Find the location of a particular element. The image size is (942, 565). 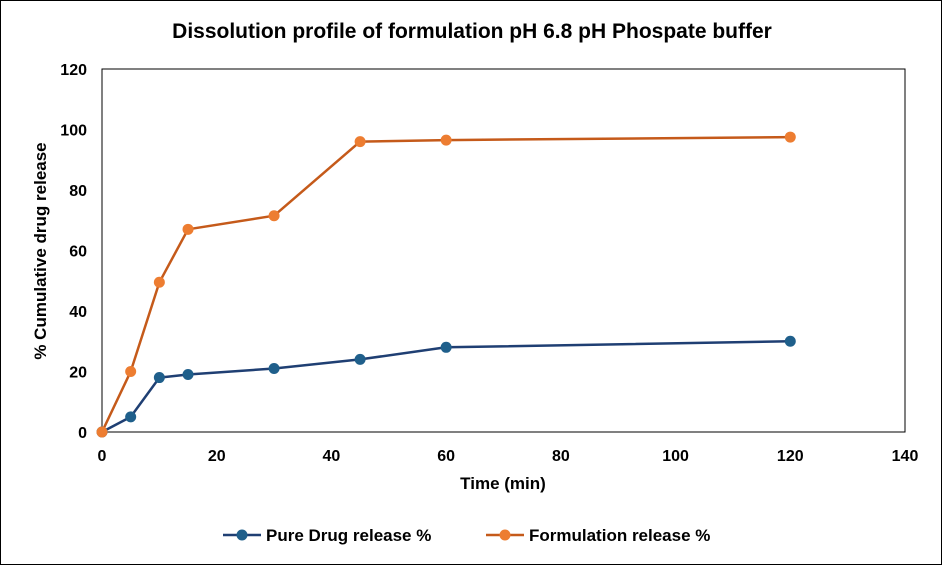

x-tick-label: 40 is located at coordinates (332, 456).